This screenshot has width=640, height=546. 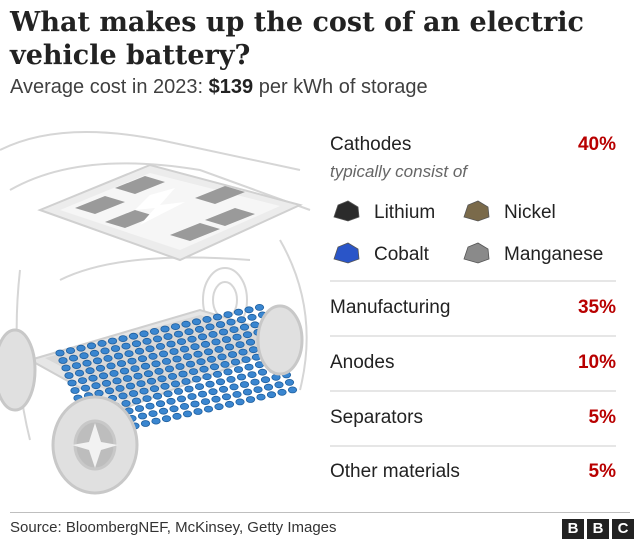 I want to click on category-label: Manufacturing, so click(x=390, y=307).